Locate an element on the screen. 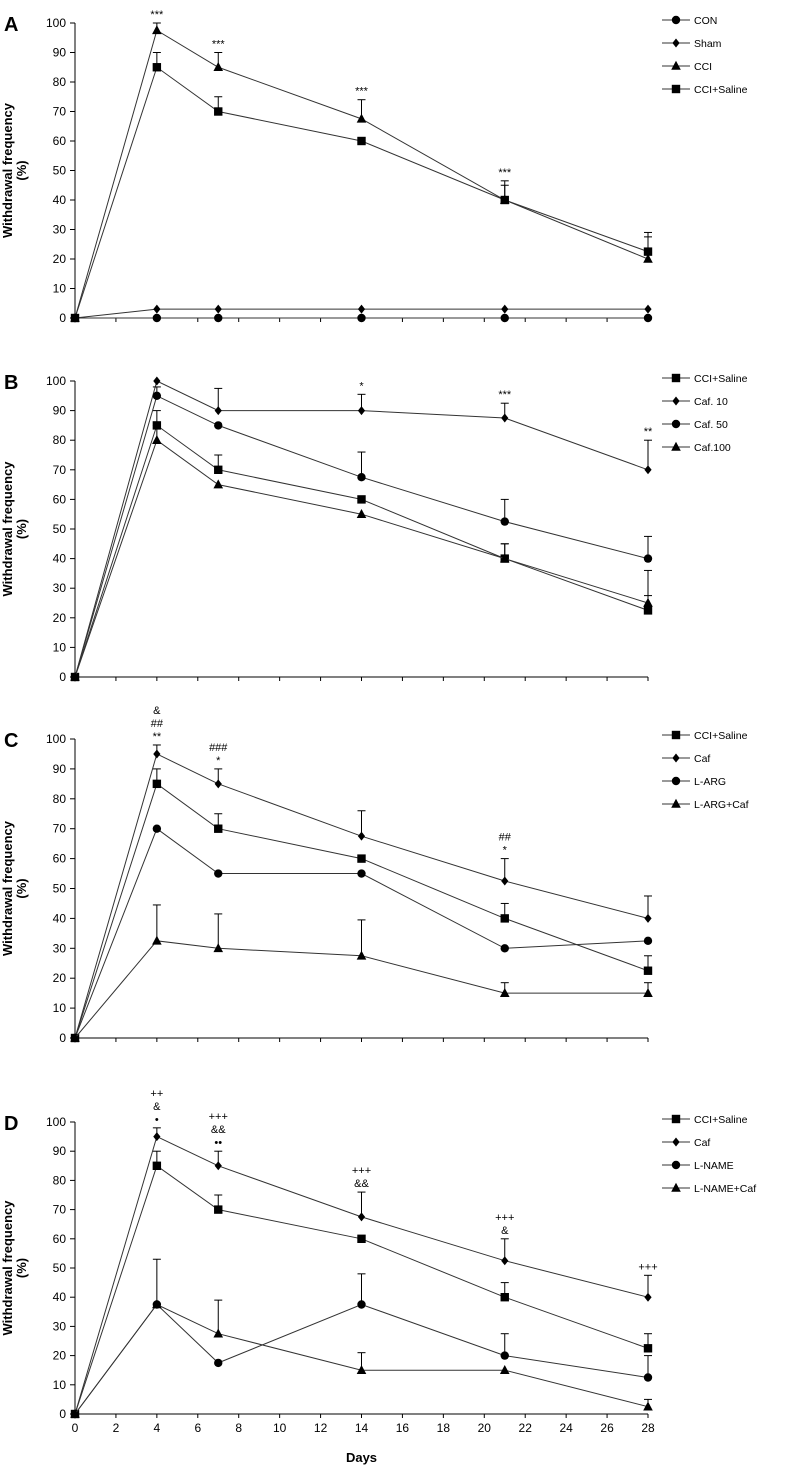  legend-label: Caf. 10 is located at coordinates (711, 402).